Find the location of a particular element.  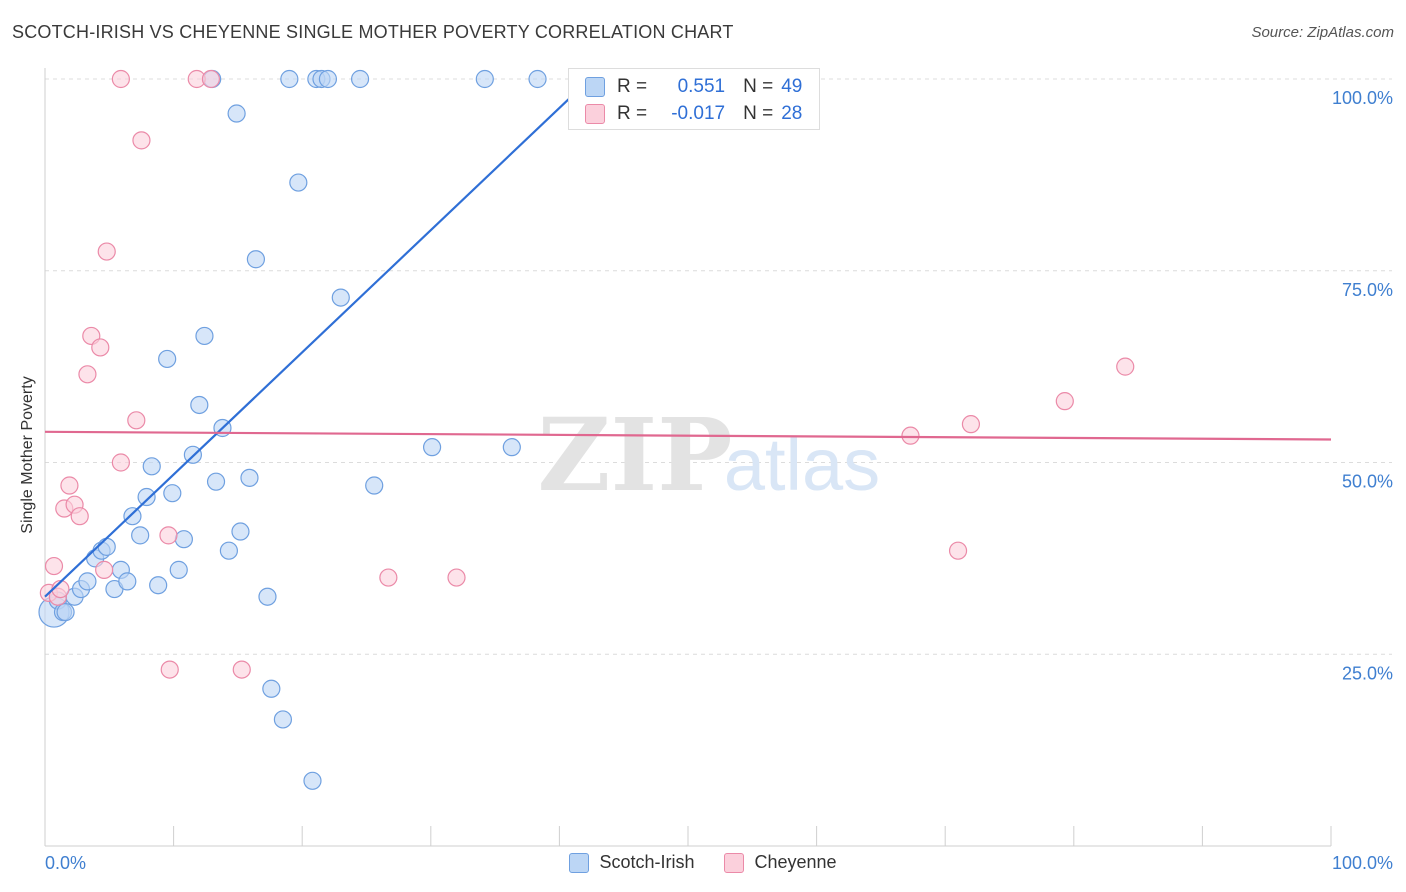

legend-item-scotch-irish: Scotch-Irish is located at coordinates (631, 862).